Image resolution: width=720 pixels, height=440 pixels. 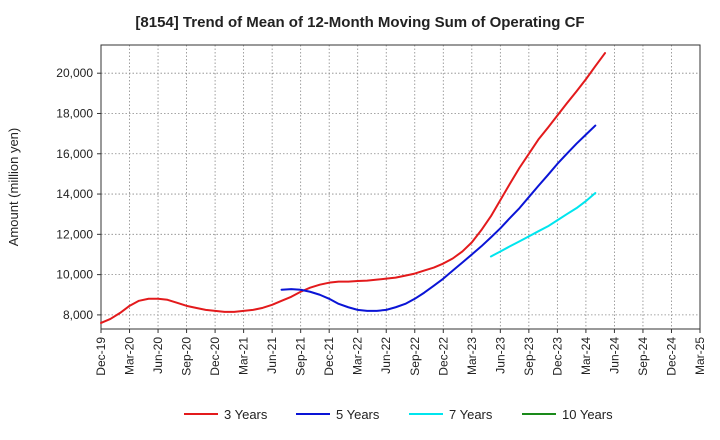 What do you see at coordinates (671, 356) in the screenshot?
I see `x-tick-label: Dec-24` at bounding box center [671, 356].